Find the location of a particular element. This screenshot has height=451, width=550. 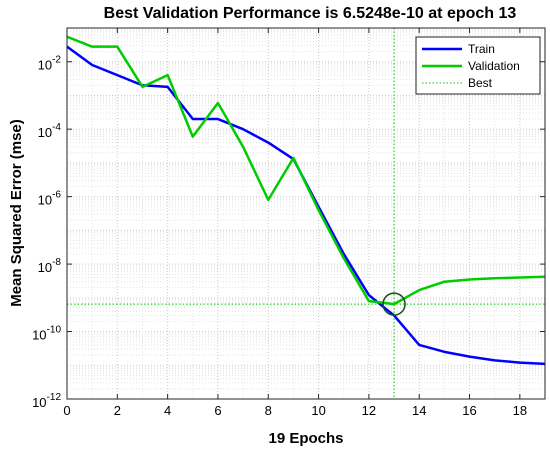

x-tick-label: 16 is located at coordinates (469, 410).